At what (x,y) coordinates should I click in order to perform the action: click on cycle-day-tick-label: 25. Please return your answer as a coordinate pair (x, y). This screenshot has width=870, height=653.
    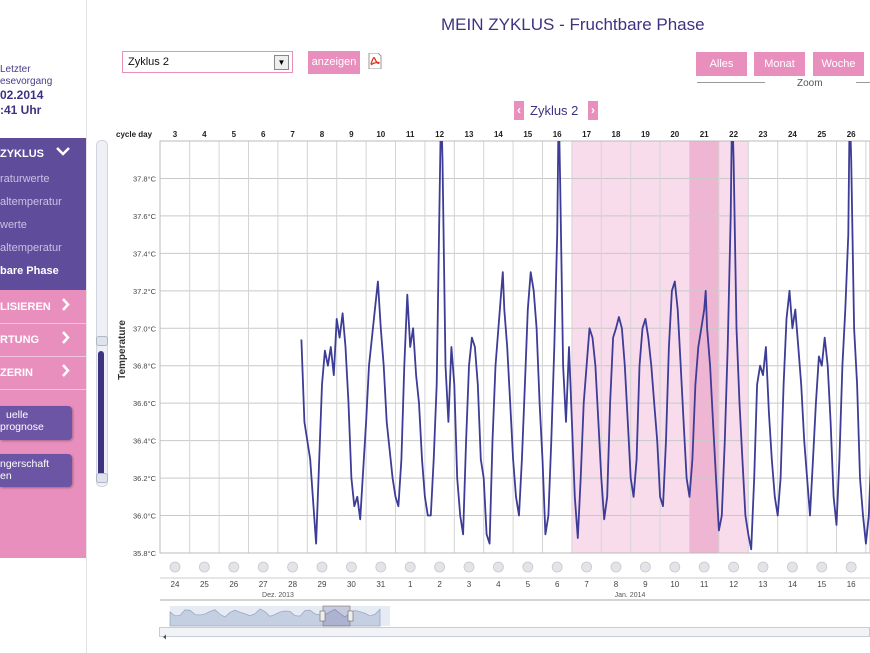
    Looking at the image, I should click on (821, 134).